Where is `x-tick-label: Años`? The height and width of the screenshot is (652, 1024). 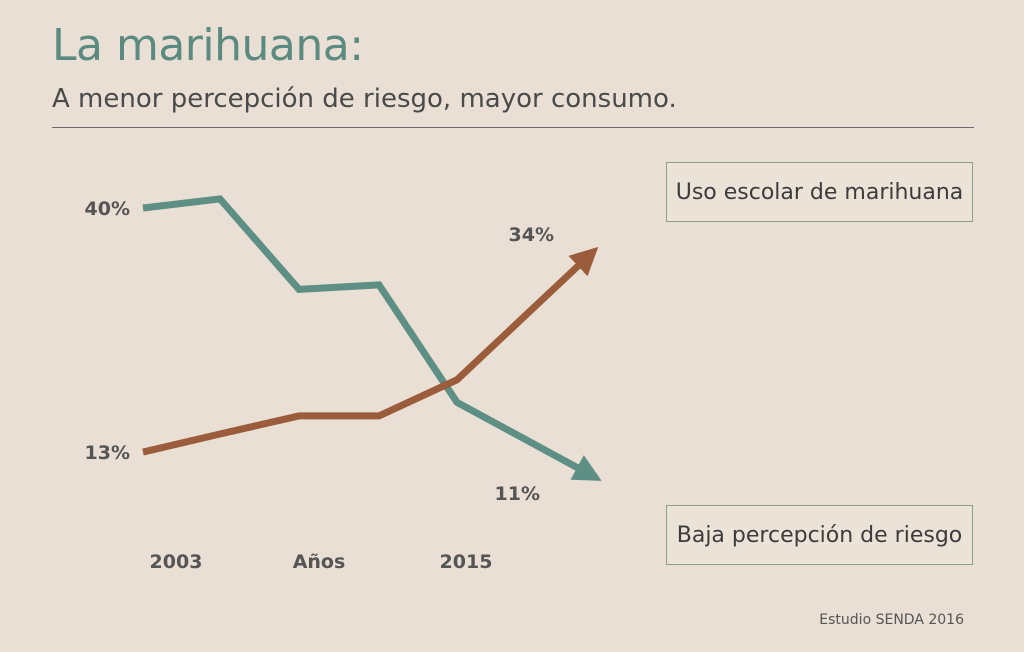
x-tick-label: Años is located at coordinates (319, 562).